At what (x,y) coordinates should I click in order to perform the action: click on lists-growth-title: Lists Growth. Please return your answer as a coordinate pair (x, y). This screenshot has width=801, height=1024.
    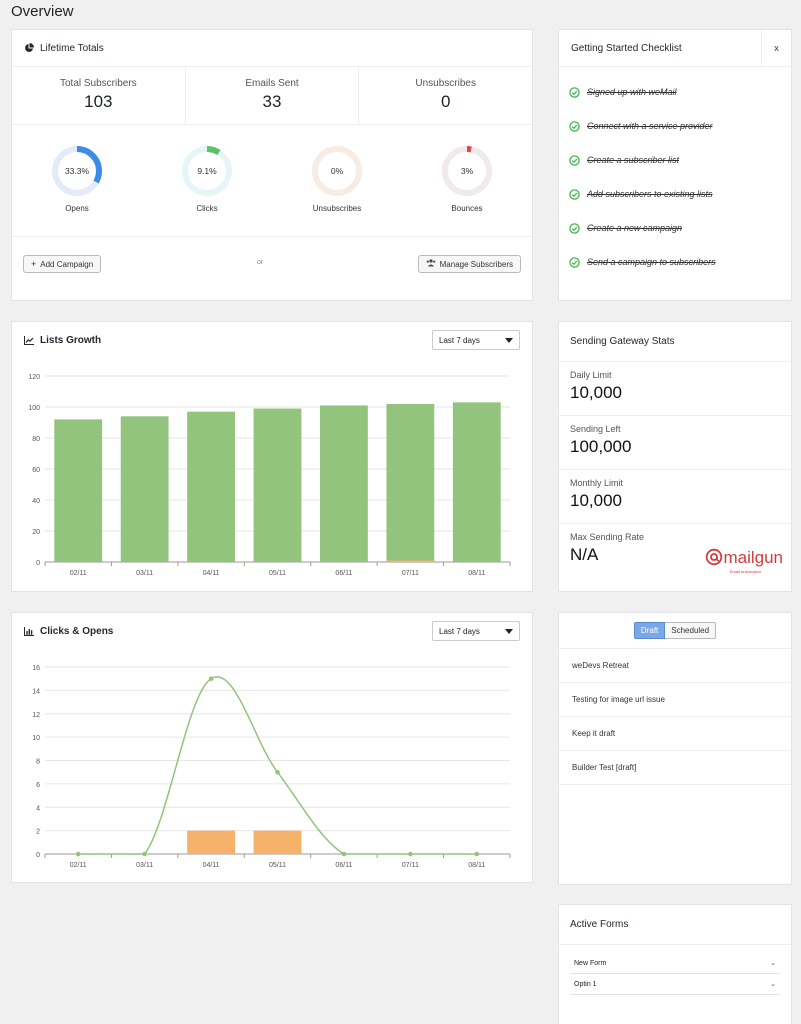
    Looking at the image, I should click on (71, 340).